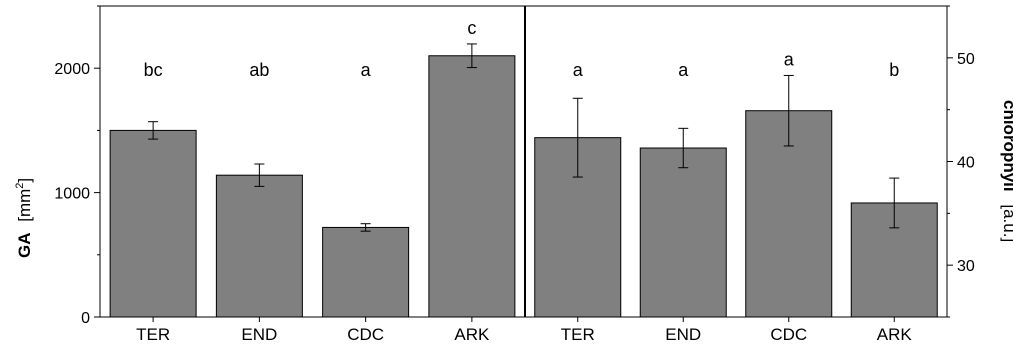 The image size is (1013, 347). What do you see at coordinates (472, 186) in the screenshot?
I see `bar-ark` at bounding box center [472, 186].